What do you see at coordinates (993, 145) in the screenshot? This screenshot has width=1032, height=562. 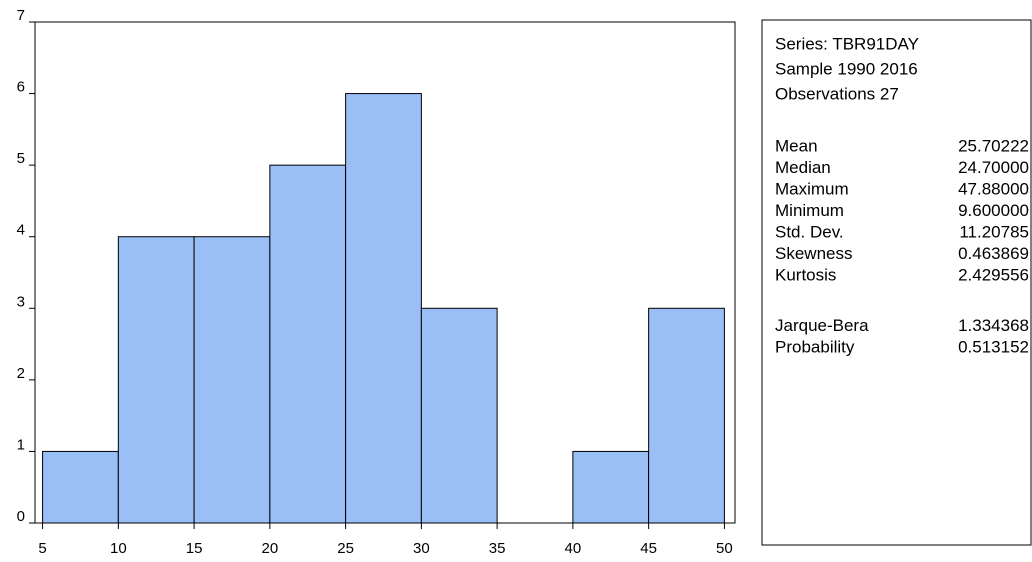 I see `stat-value: 25.70222` at bounding box center [993, 145].